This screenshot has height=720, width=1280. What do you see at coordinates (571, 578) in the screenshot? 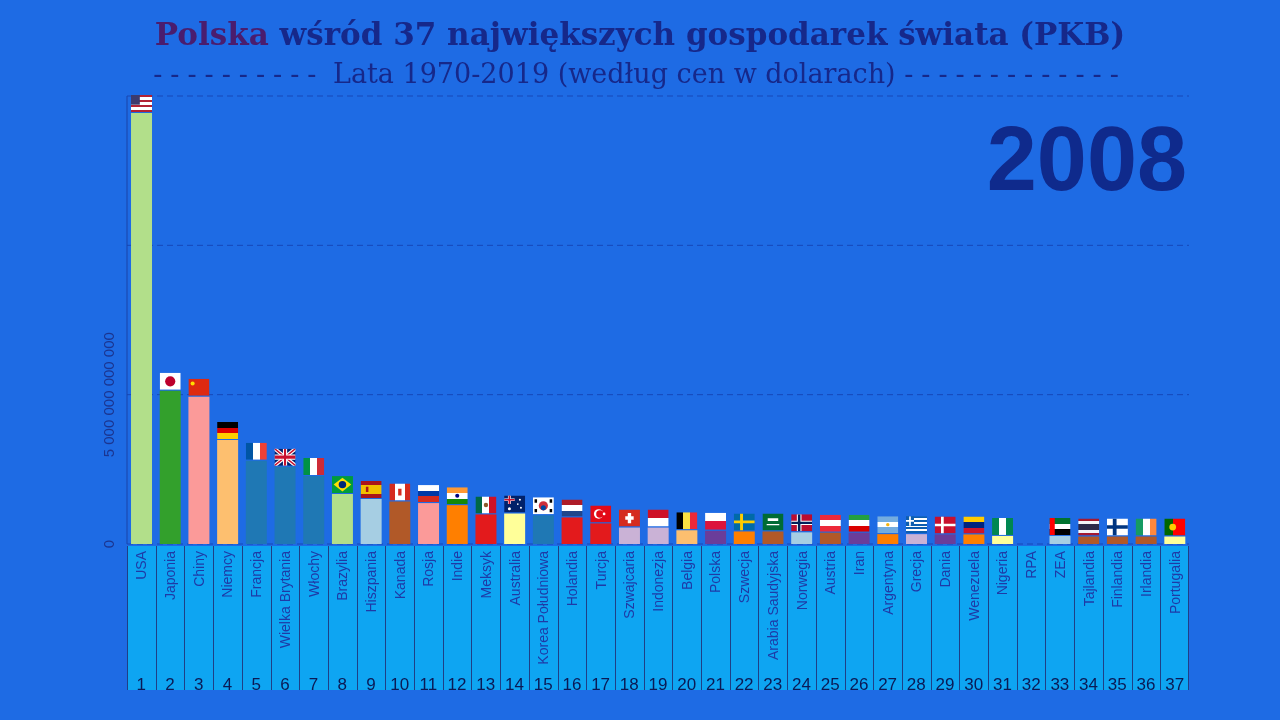
I see `x-tick-label: Holandia` at bounding box center [571, 578].